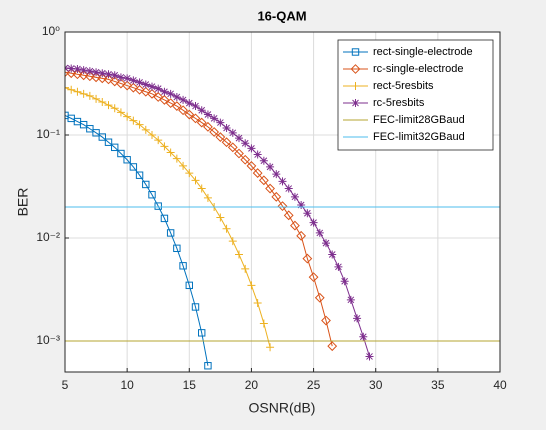 The image size is (546, 430). I want to click on x-tick-label: 5, so click(65, 385).